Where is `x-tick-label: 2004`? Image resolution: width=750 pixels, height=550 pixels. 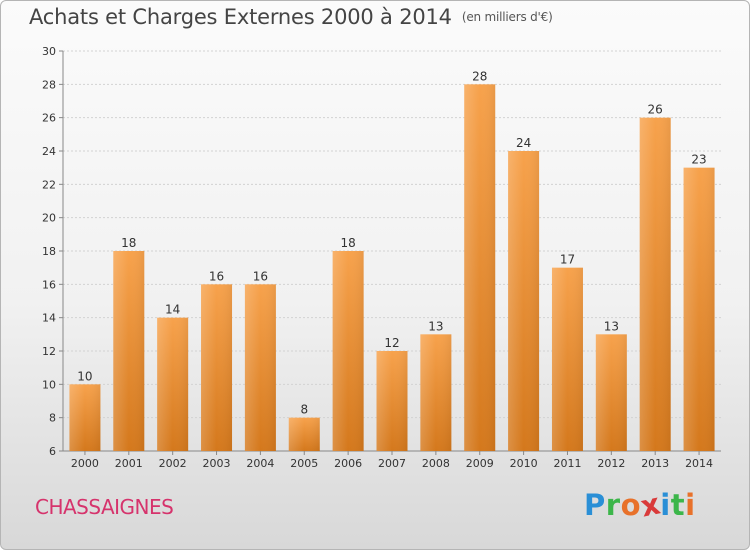 x-tick-label: 2004 is located at coordinates (260, 463).